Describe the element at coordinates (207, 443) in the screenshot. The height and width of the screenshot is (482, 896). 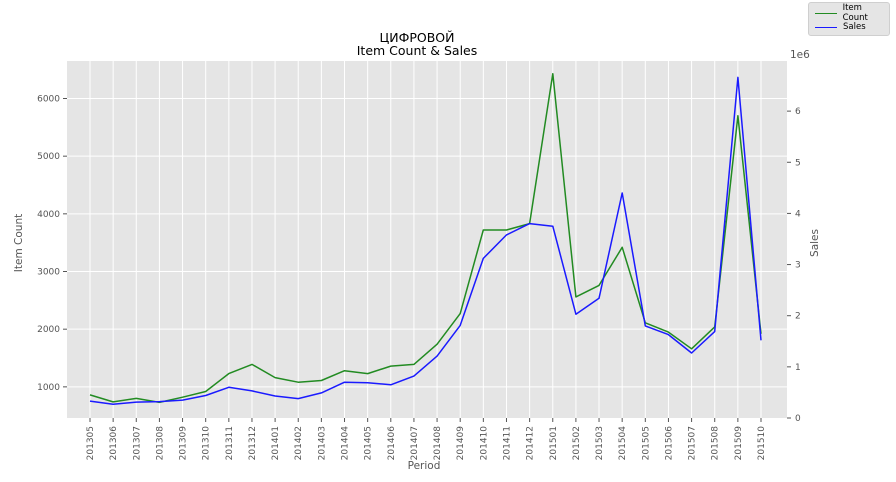
I see `x-tick-label: 201310` at that location.